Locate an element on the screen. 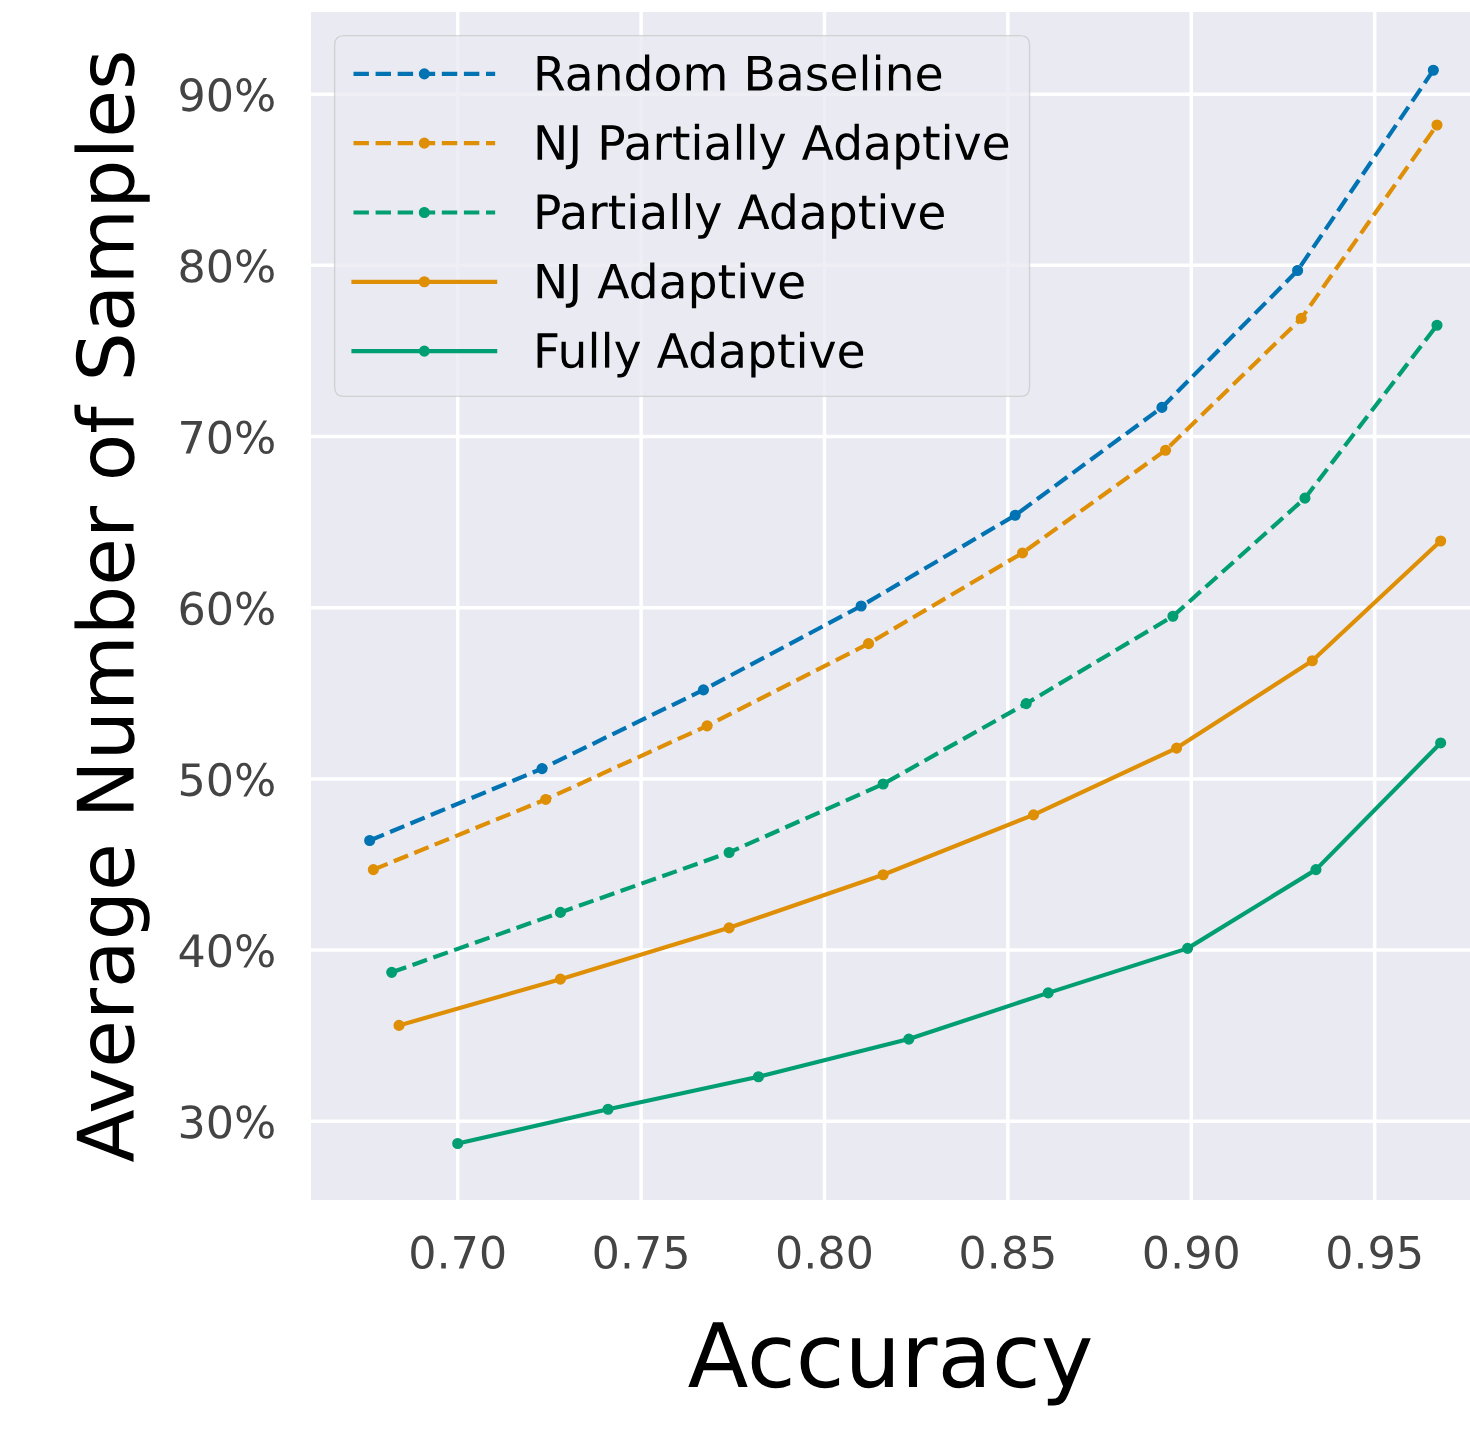  x-tick-label: 0.95 is located at coordinates (1374, 1252).